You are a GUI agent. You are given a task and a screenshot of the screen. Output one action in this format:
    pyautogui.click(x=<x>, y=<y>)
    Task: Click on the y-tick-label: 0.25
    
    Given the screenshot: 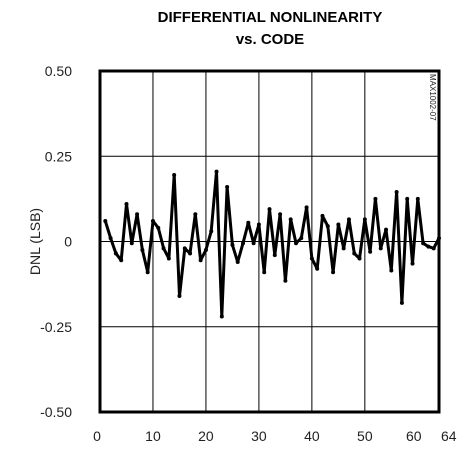 What is the action you would take?
    pyautogui.click(x=58, y=156)
    